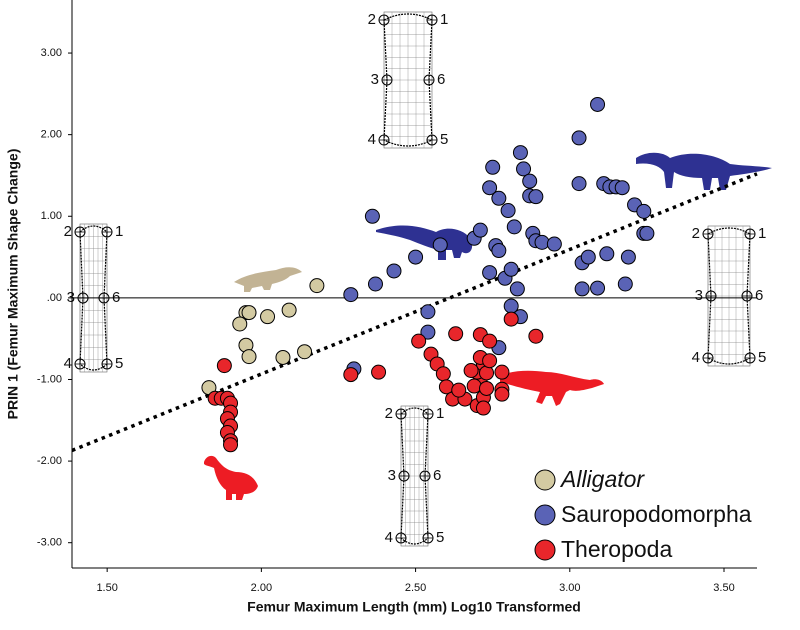  What do you see at coordinates (51, 135) in the screenshot?
I see `y-tick-label: 2.00` at bounding box center [51, 135].